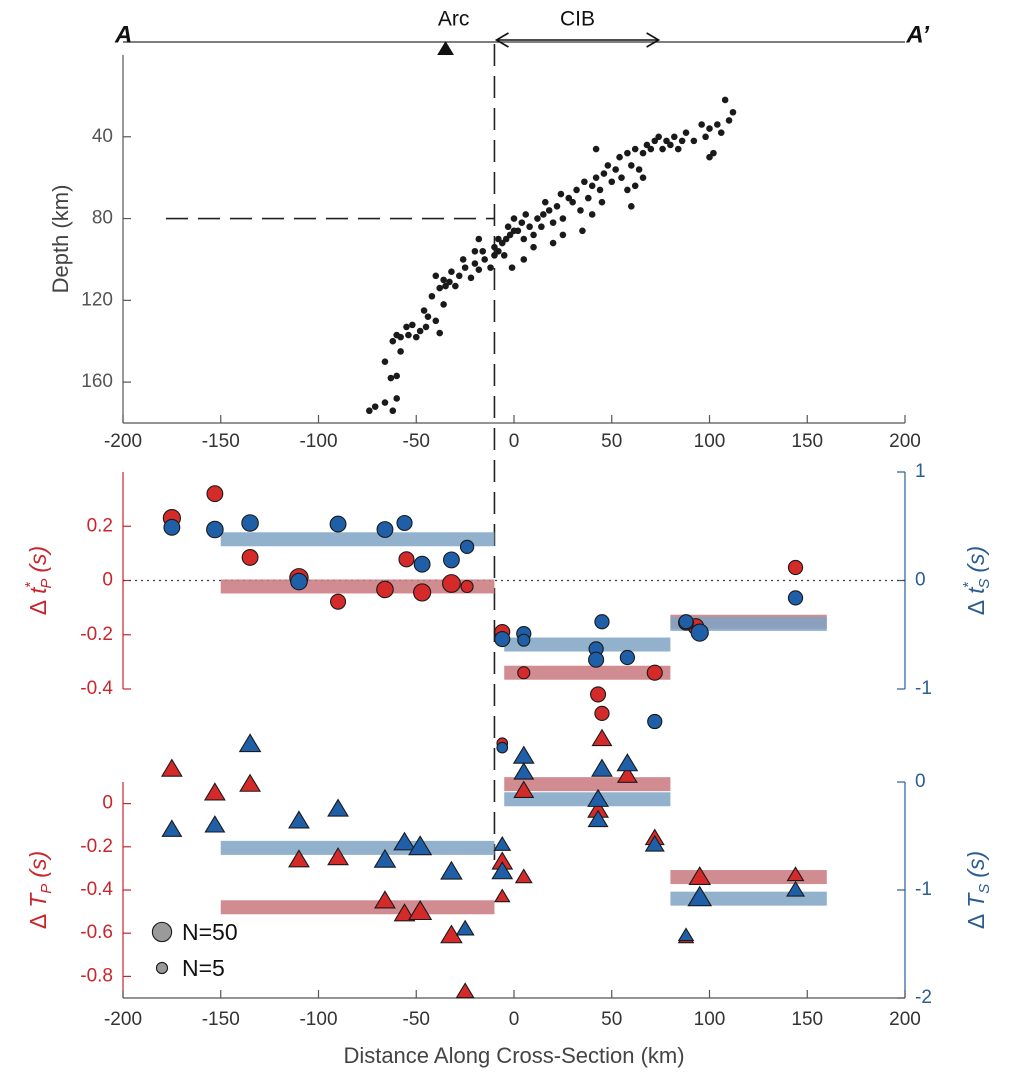 This screenshot has width=1010, height=1078. What do you see at coordinates (97, 381) in the screenshot?
I see `y-tick-label: 160` at bounding box center [97, 381].